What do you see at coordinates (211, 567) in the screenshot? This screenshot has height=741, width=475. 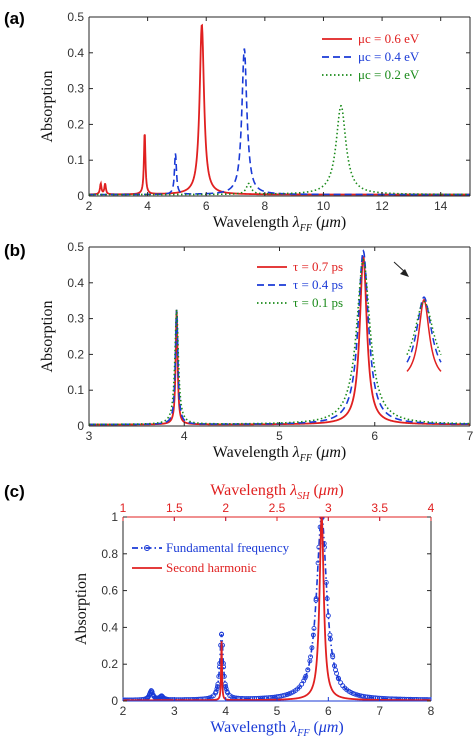 I see `legend-label-1: Second harmonic` at bounding box center [211, 567].